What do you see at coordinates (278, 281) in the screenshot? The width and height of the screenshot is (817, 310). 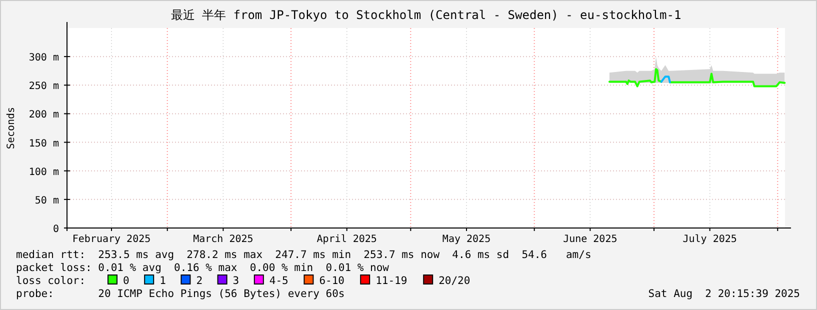 I see `legend-label: 4-5` at bounding box center [278, 281].